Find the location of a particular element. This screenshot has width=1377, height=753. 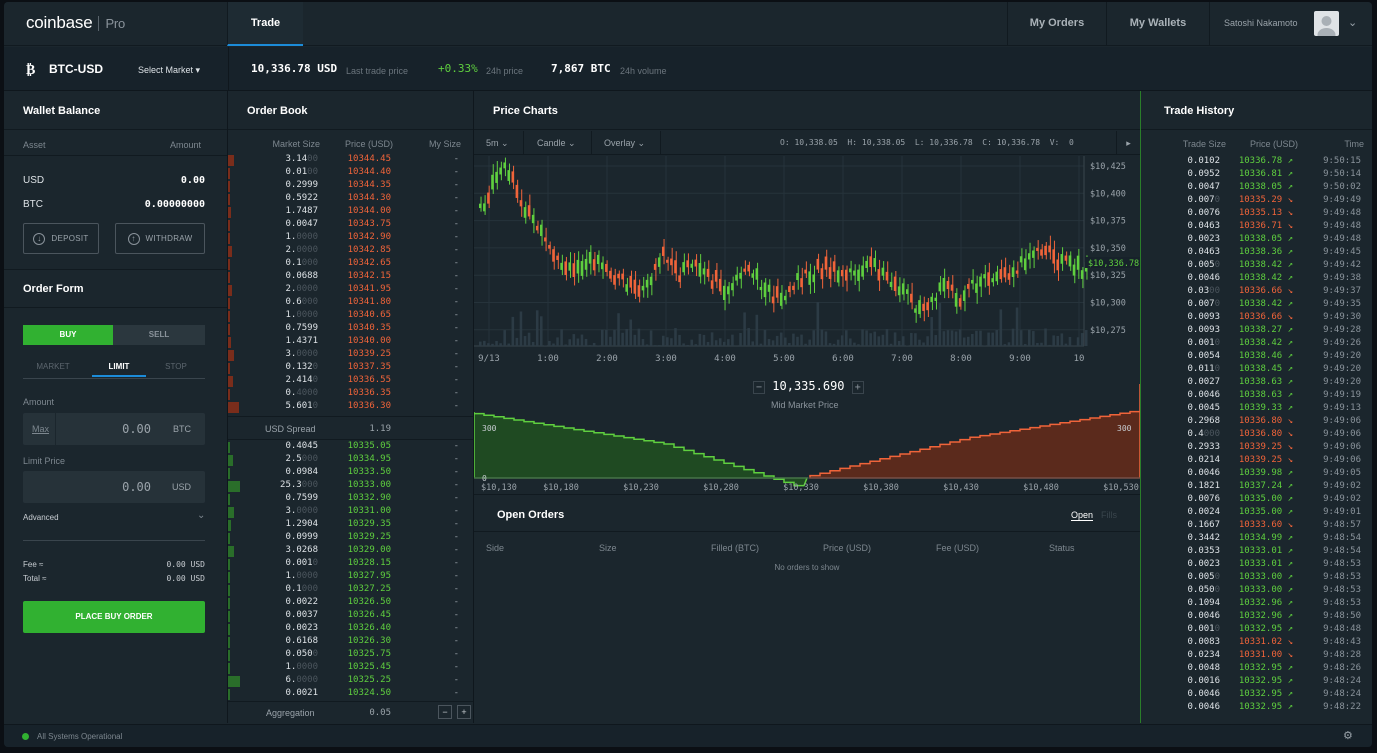

ask-row: 0.2999 10344.35 - is located at coordinates (350, 186).